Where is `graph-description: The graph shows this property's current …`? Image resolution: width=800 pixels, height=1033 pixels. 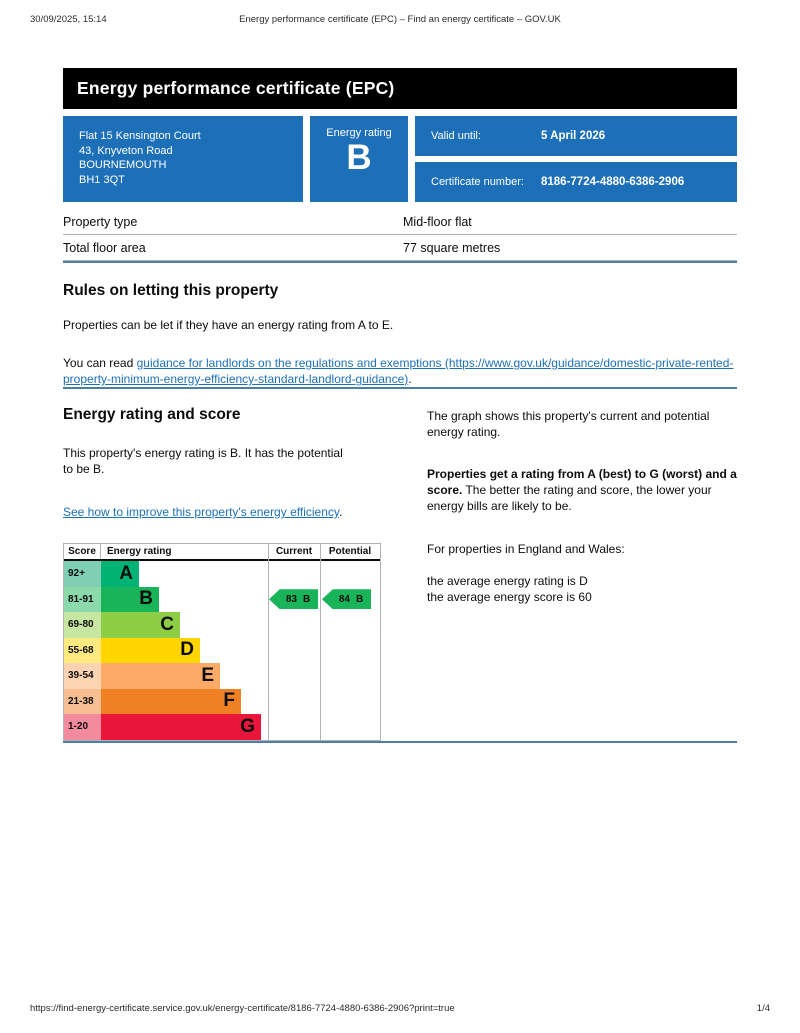
graph-description: The graph shows this property's current … is located at coordinates (568, 424).